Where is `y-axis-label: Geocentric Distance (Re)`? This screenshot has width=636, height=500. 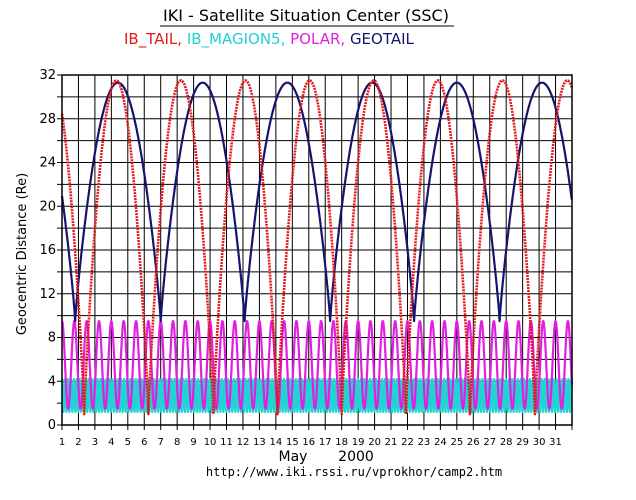
y-axis-label: Geocentric Distance (Re) is located at coordinates (22, 254).